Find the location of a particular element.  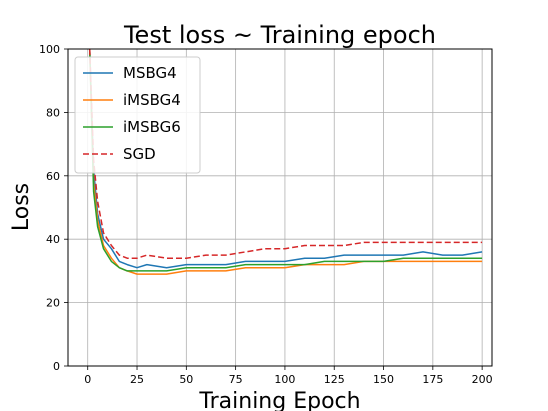

x-tick-label: 25 is located at coordinates (137, 379).